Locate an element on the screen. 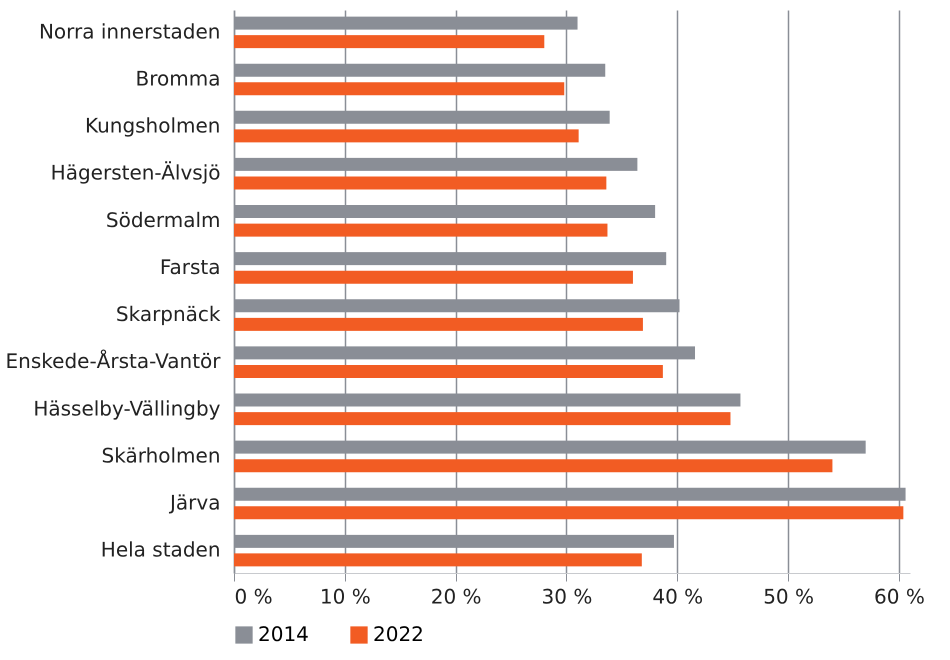  y-tick-label: Enskede-Årsta-Vantör is located at coordinates (114, 361).